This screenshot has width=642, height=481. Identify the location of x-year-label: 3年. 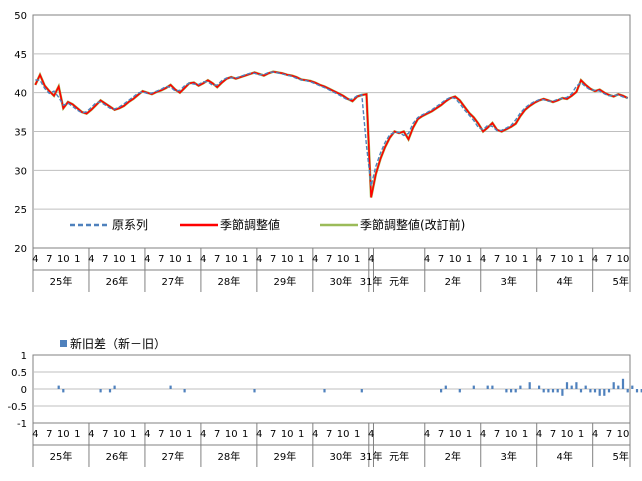
(509, 281).